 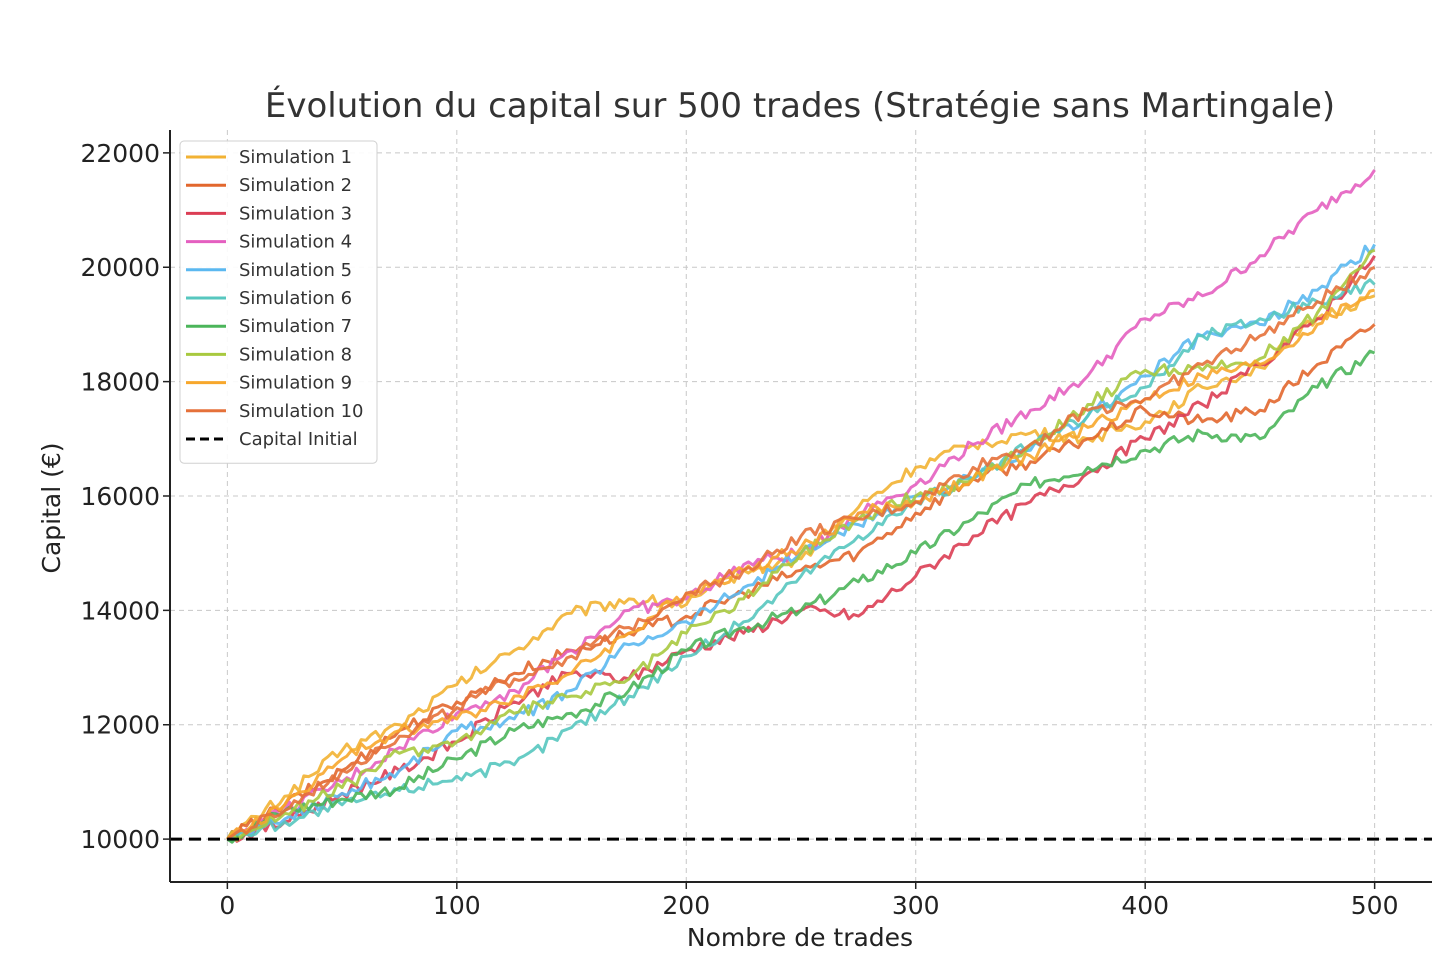 I want to click on x-tick-label: 0, so click(x=227, y=905).